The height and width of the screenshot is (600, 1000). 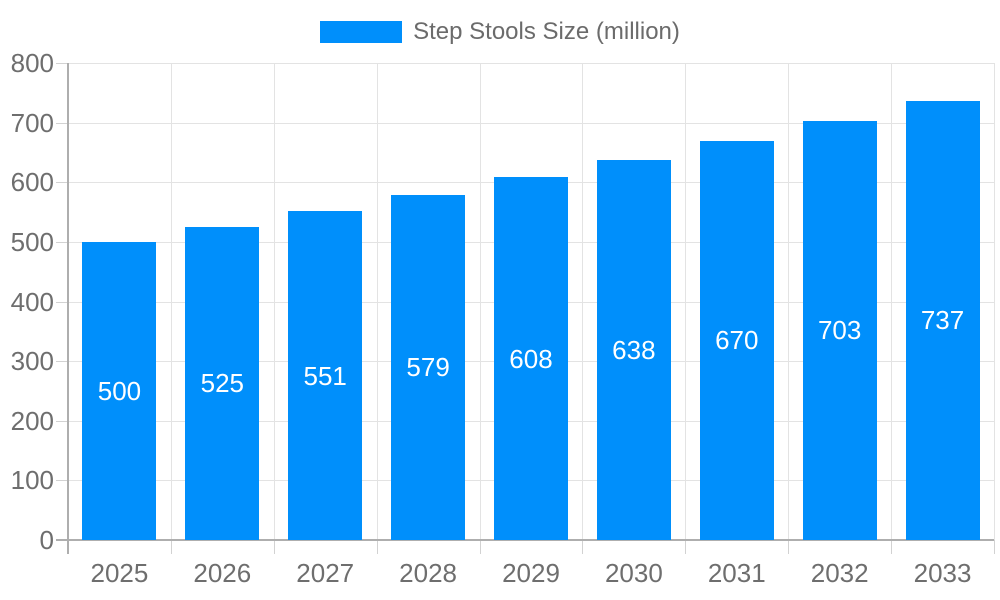 I want to click on y-axis-label: 500, so click(x=32, y=241).